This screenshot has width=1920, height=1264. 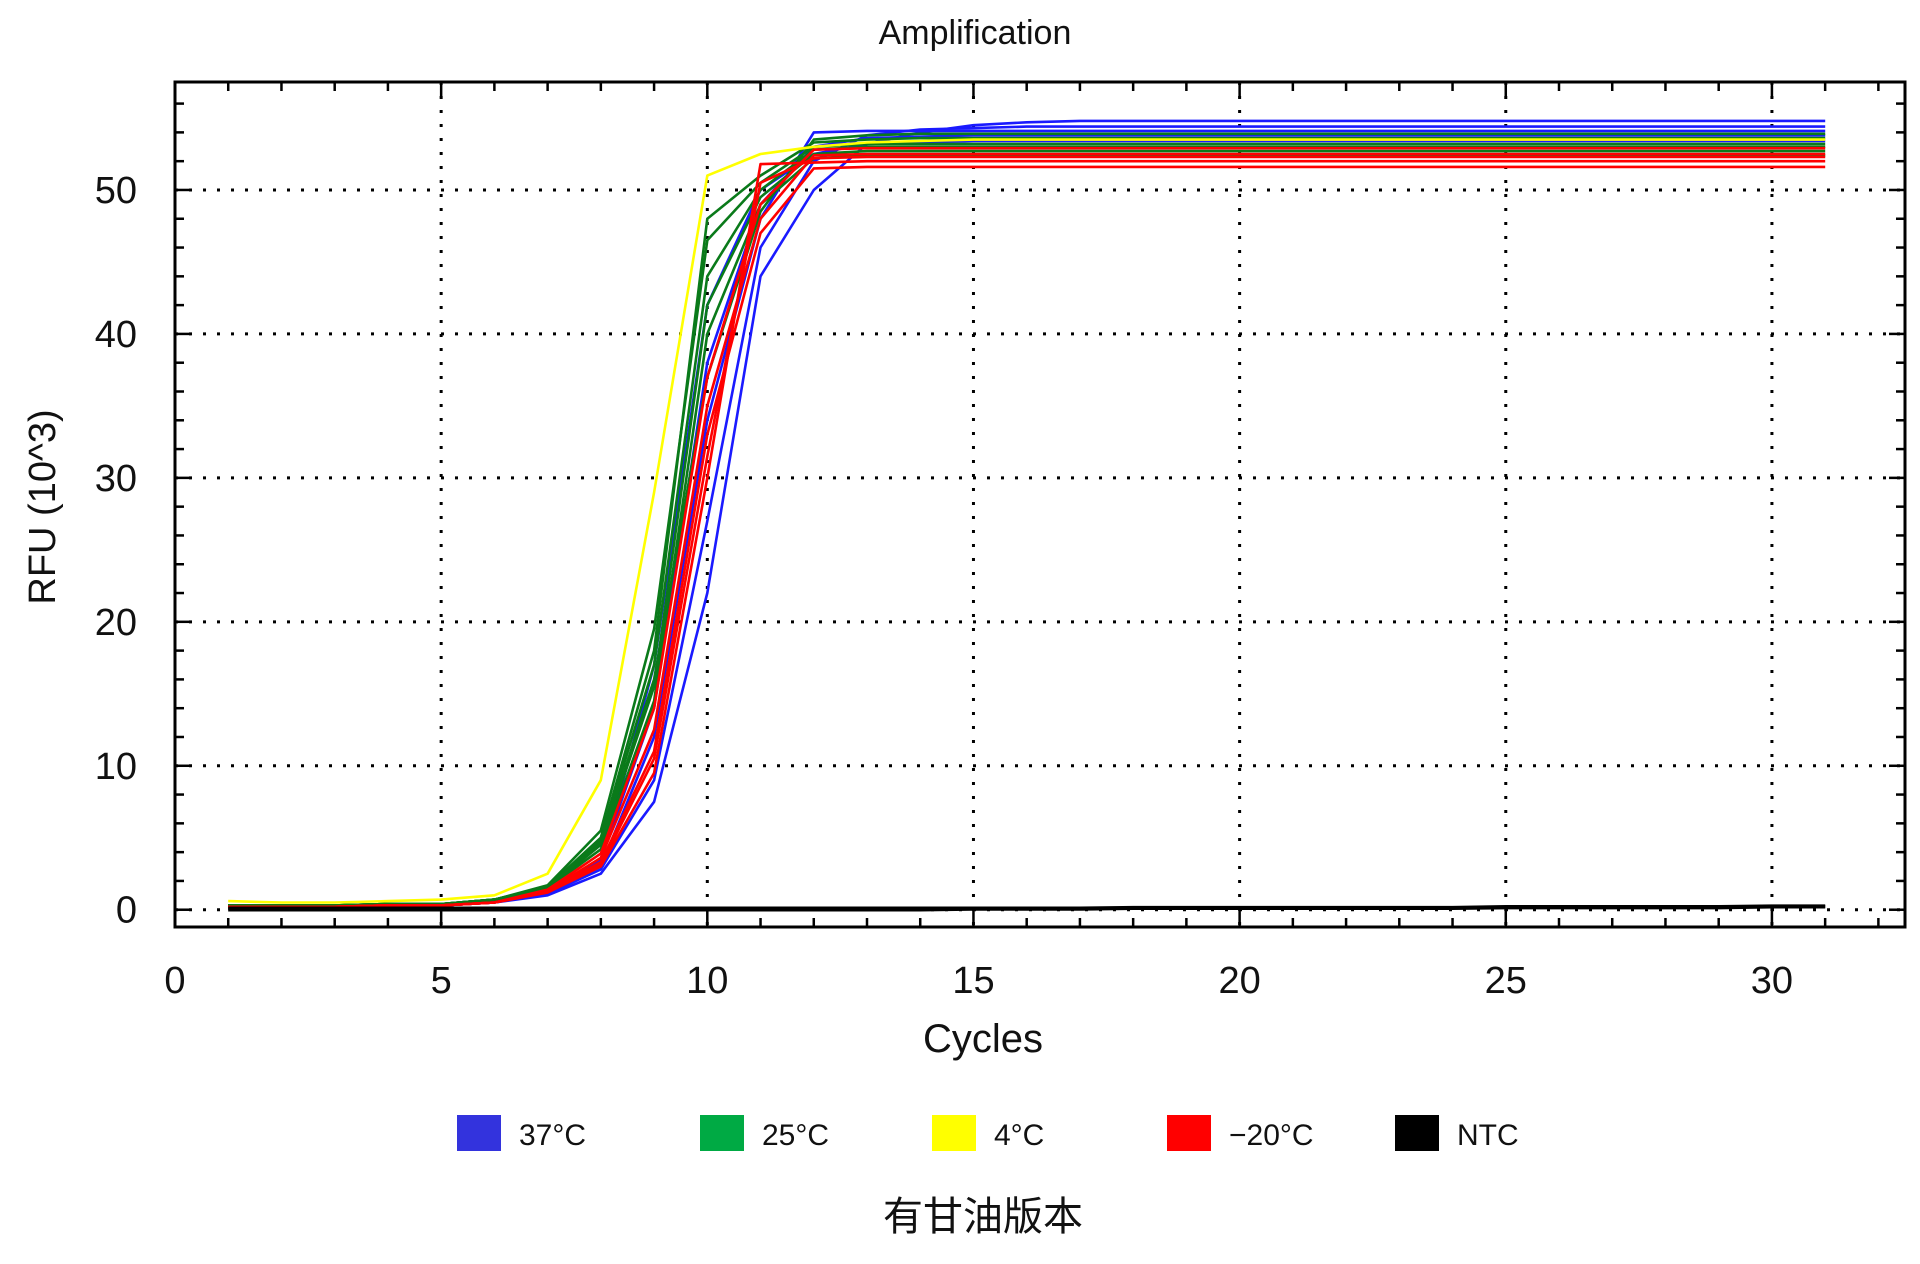 I want to click on x-tick-label: 5, so click(x=441, y=981).